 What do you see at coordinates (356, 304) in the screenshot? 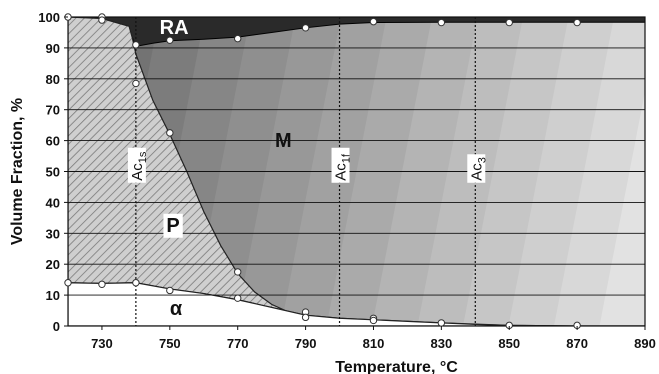
I see `area-ferrite` at bounding box center [356, 304].